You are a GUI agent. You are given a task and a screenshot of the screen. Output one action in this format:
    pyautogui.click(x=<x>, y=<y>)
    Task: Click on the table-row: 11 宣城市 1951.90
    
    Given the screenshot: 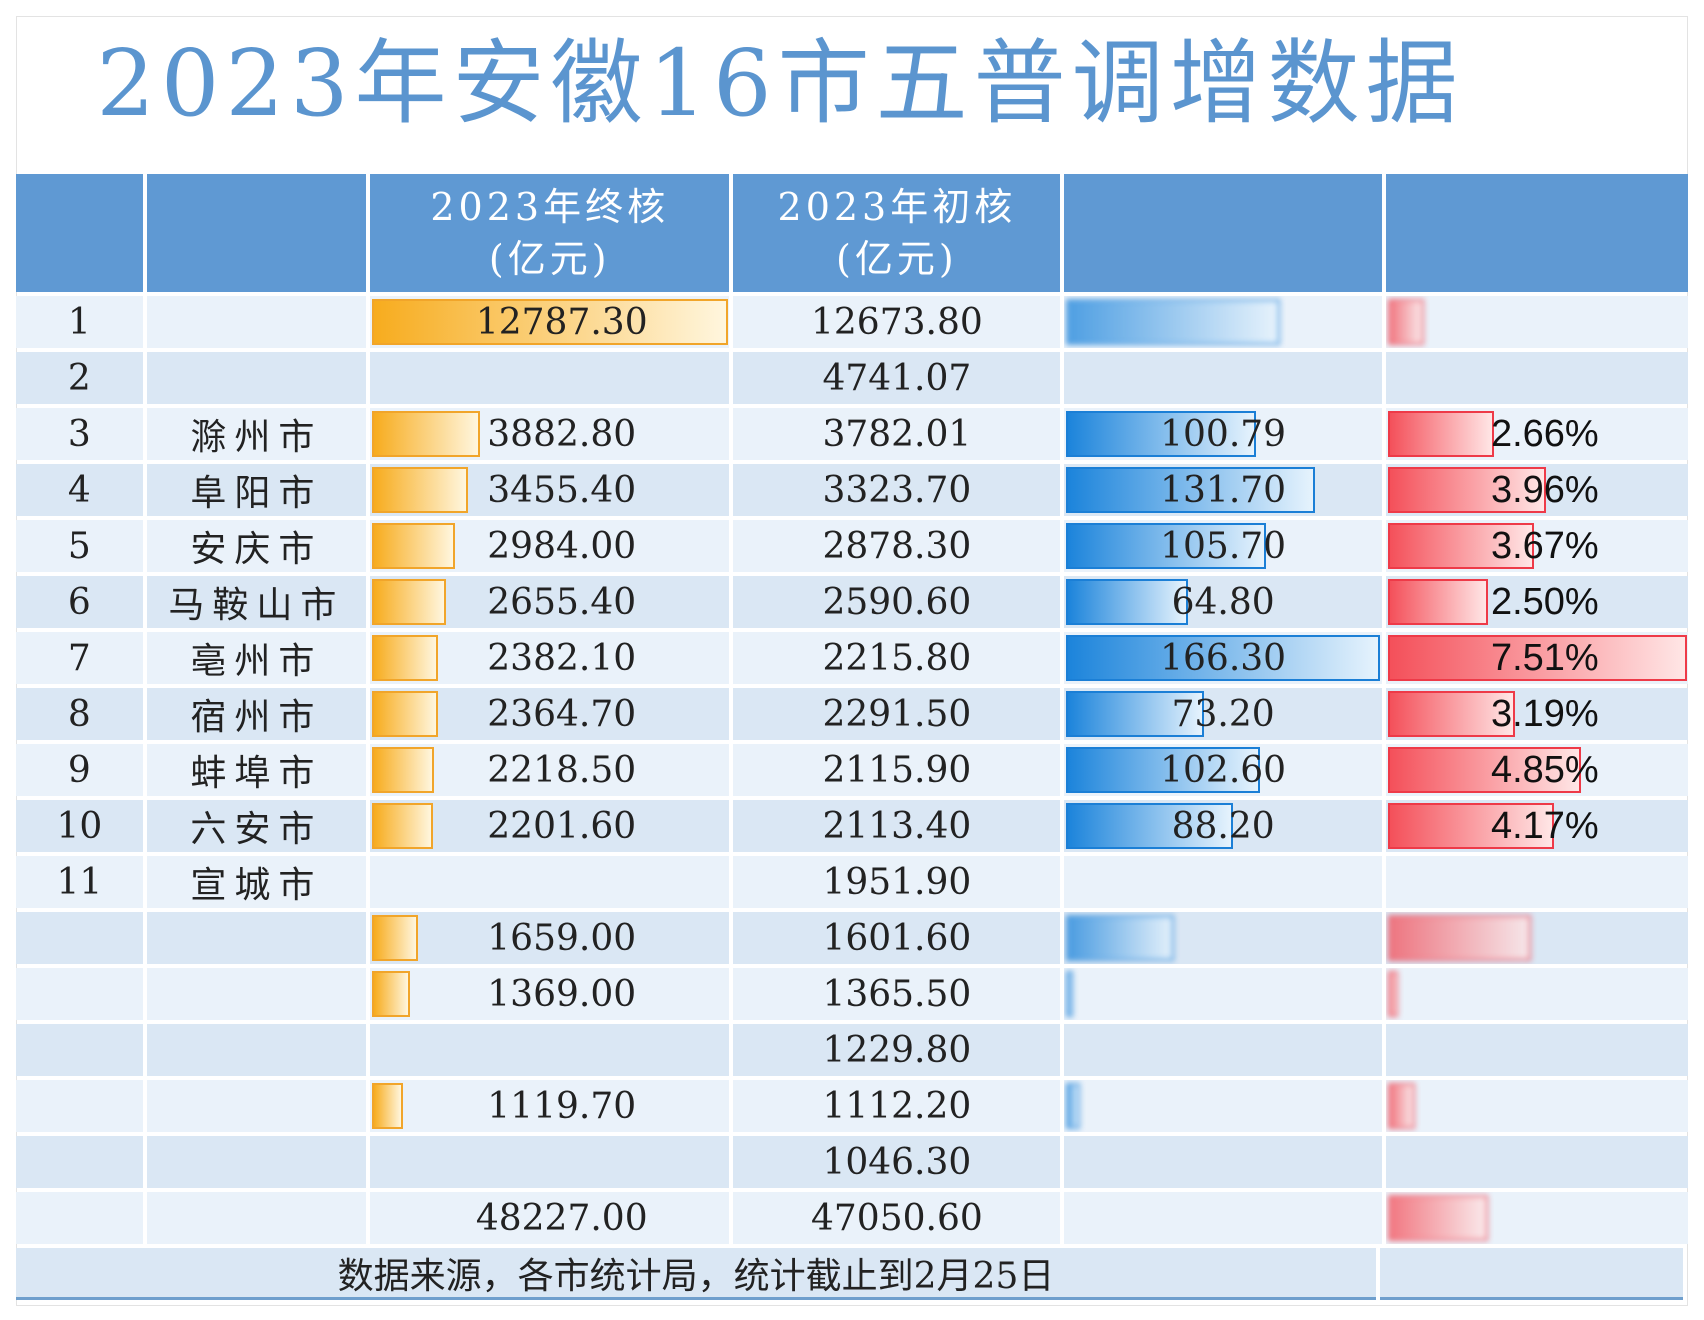 What is the action you would take?
    pyautogui.click(x=852, y=882)
    